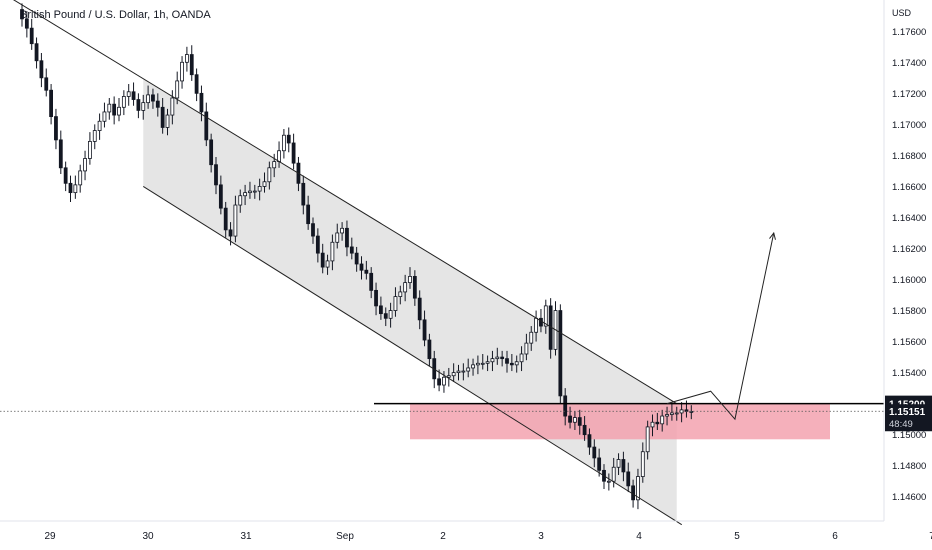 The width and height of the screenshot is (932, 550). What do you see at coordinates (148, 536) in the screenshot?
I see `time-tick-label: 30` at bounding box center [148, 536].